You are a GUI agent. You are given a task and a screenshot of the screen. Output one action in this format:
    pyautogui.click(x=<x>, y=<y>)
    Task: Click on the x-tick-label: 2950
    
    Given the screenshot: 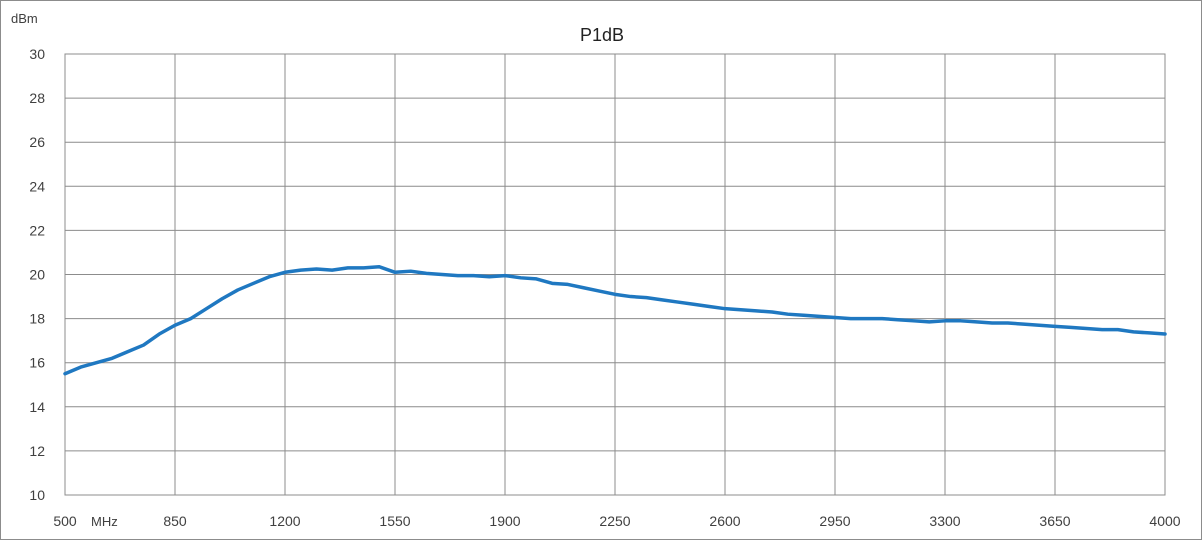 What is the action you would take?
    pyautogui.click(x=834, y=521)
    